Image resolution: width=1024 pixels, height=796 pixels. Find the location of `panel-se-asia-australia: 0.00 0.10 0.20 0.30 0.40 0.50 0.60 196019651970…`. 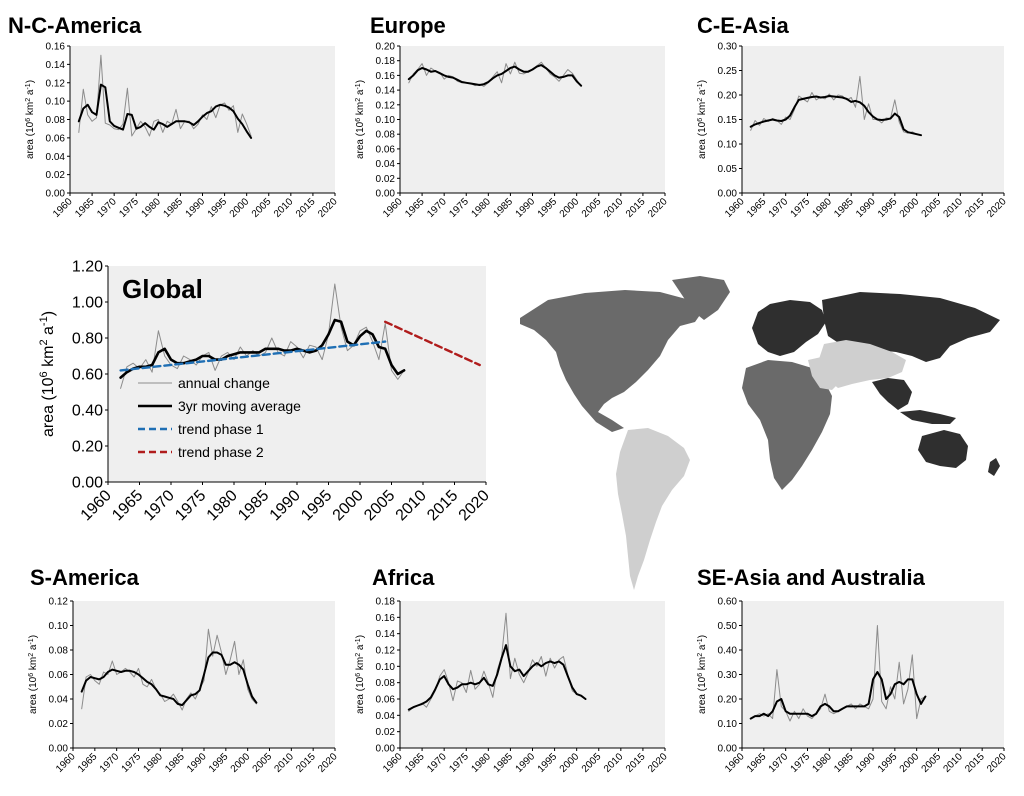

panel-se-asia-australia: 0.00 0.10 0.20 0.30 0.40 0.50 0.60 196019651970… is located at coordinates (853, 670).